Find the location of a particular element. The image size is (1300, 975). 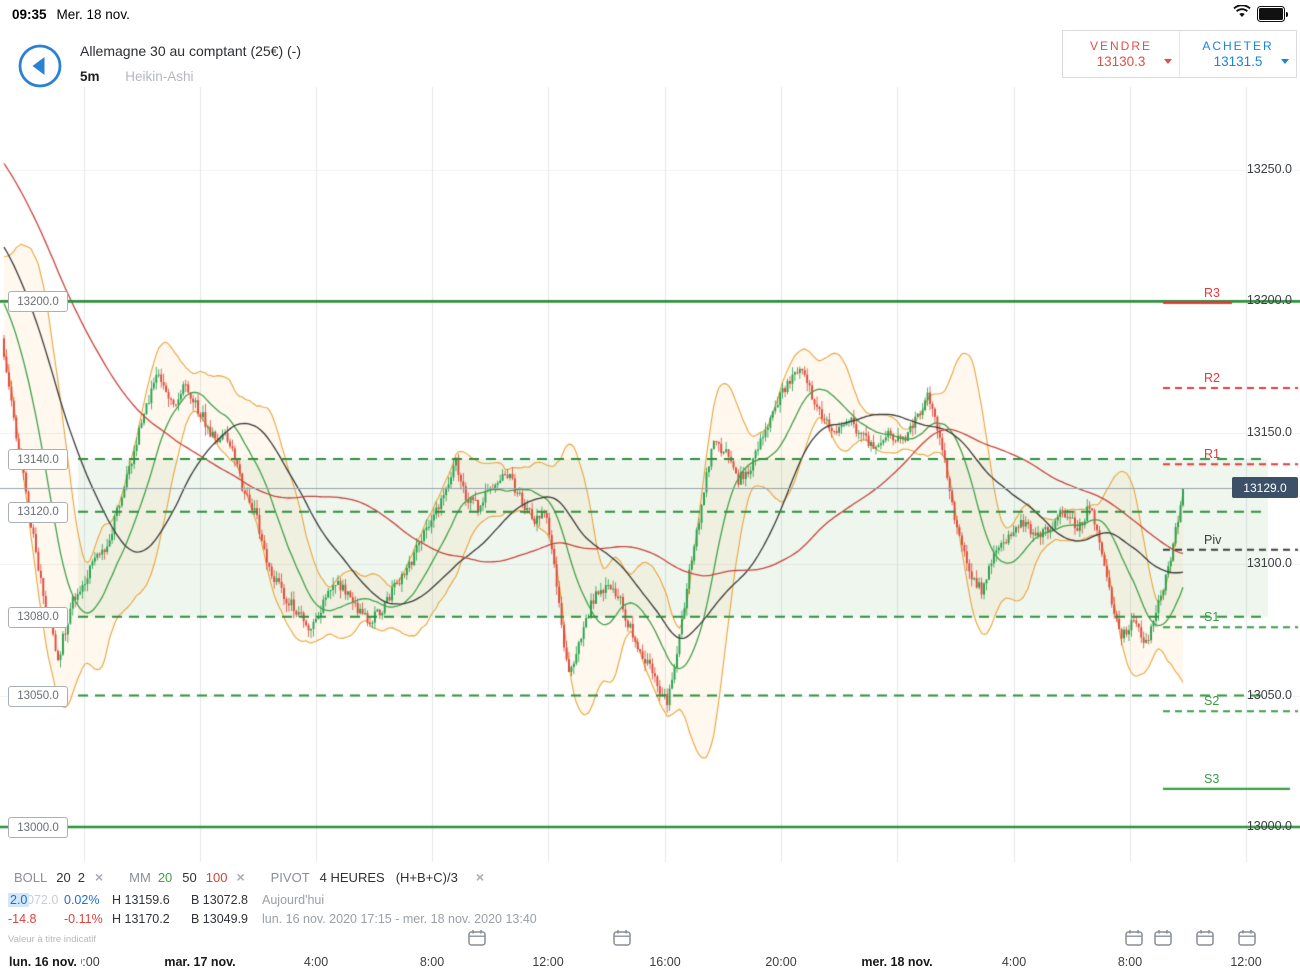

boll-remove-button: × is located at coordinates (99, 877).